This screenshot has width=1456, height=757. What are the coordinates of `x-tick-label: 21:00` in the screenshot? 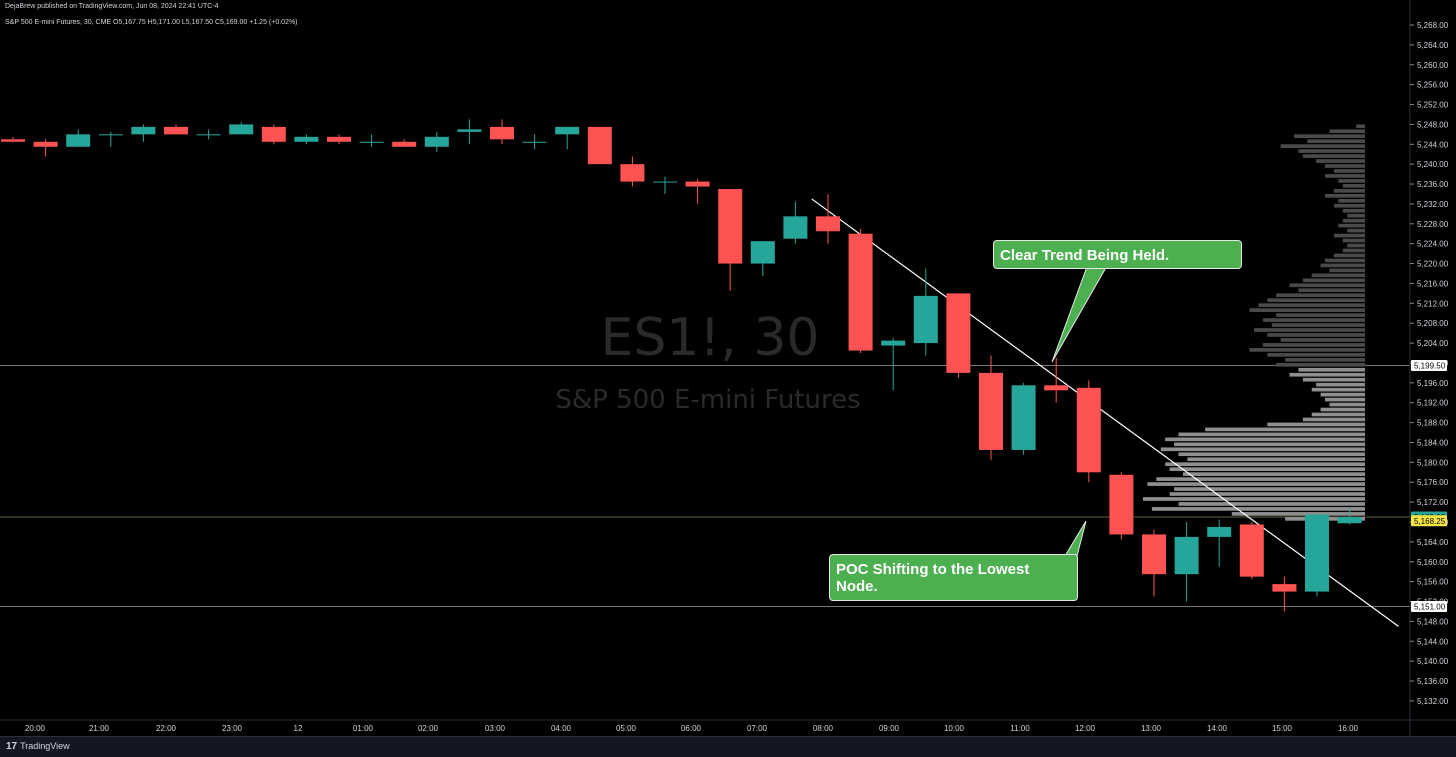 It's located at (99, 728).